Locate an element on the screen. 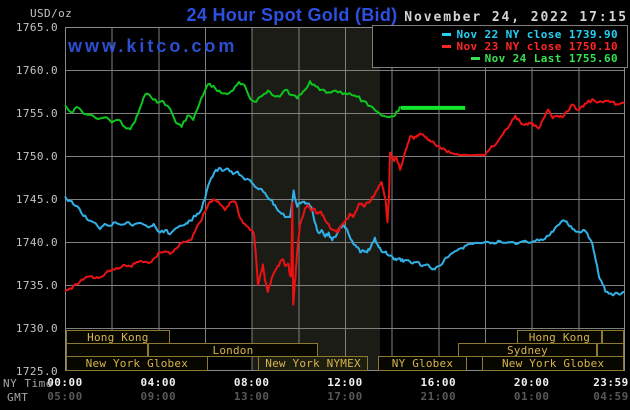 Image resolution: width=630 pixels, height=410 pixels. legend-item: Nov 22 NY close 1739.90 is located at coordinates (496, 34).